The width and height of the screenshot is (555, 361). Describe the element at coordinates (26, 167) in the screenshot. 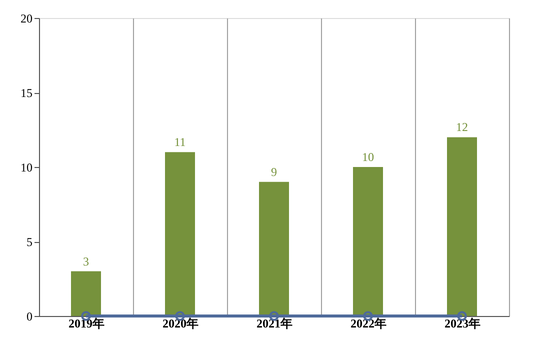

I see `y-tick-label: 10` at that location.